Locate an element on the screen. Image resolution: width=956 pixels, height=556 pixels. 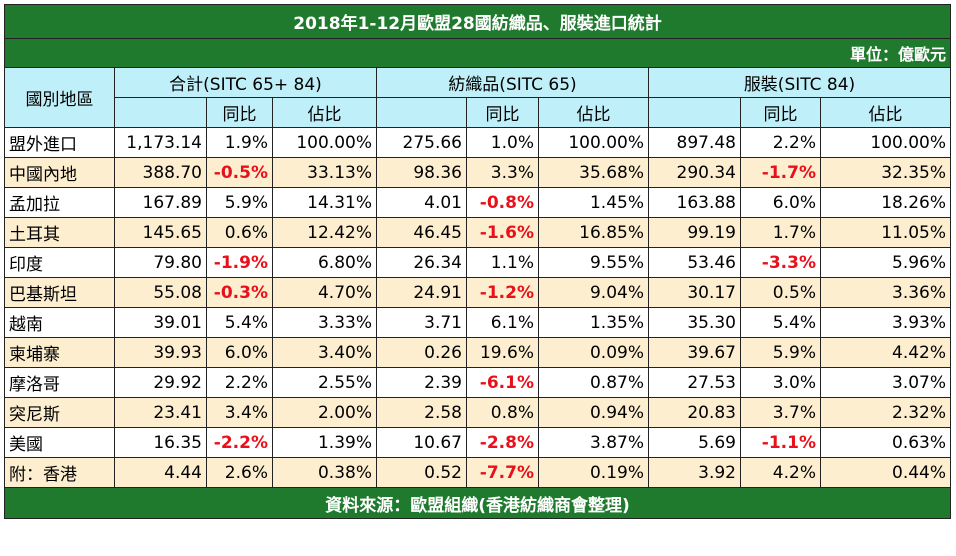
total-share-cell: 33.13% is located at coordinates (324, 172).